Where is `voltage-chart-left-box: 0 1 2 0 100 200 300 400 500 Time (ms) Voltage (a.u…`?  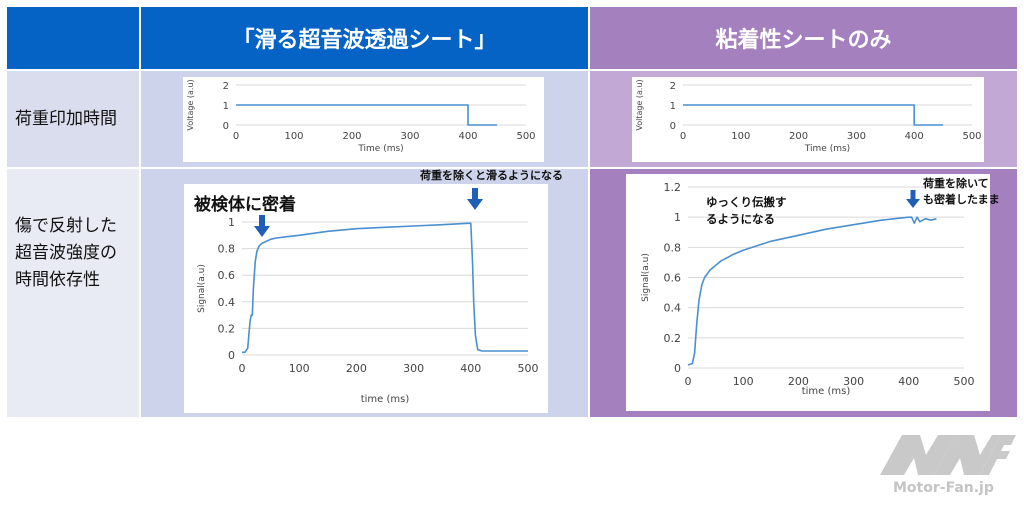 voltage-chart-left-box: 0 1 2 0 100 200 300 400 500 Time (ms) Voltage (a.u… is located at coordinates (363, 119).